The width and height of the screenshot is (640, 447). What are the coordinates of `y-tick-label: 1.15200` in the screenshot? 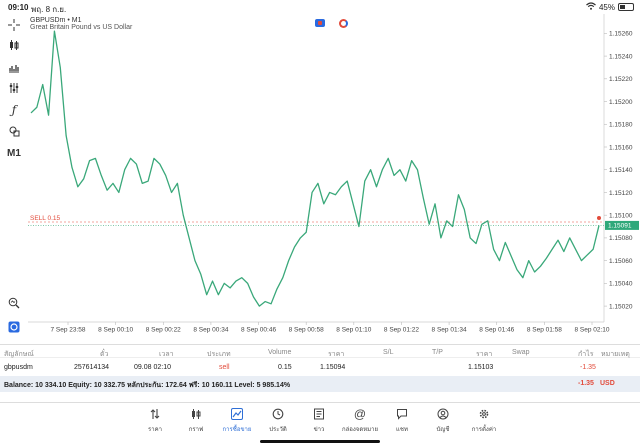 It's located at (621, 102).